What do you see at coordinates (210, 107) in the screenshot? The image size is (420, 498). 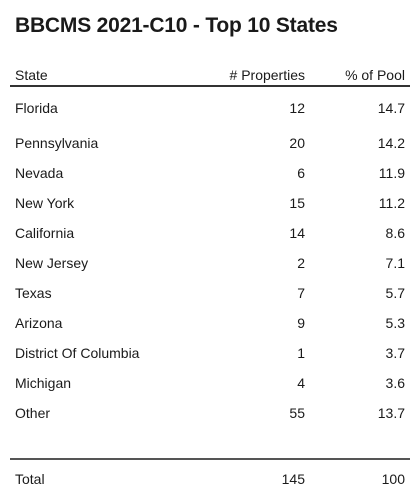 I see `table-row: Florida 12 14.7` at bounding box center [210, 107].